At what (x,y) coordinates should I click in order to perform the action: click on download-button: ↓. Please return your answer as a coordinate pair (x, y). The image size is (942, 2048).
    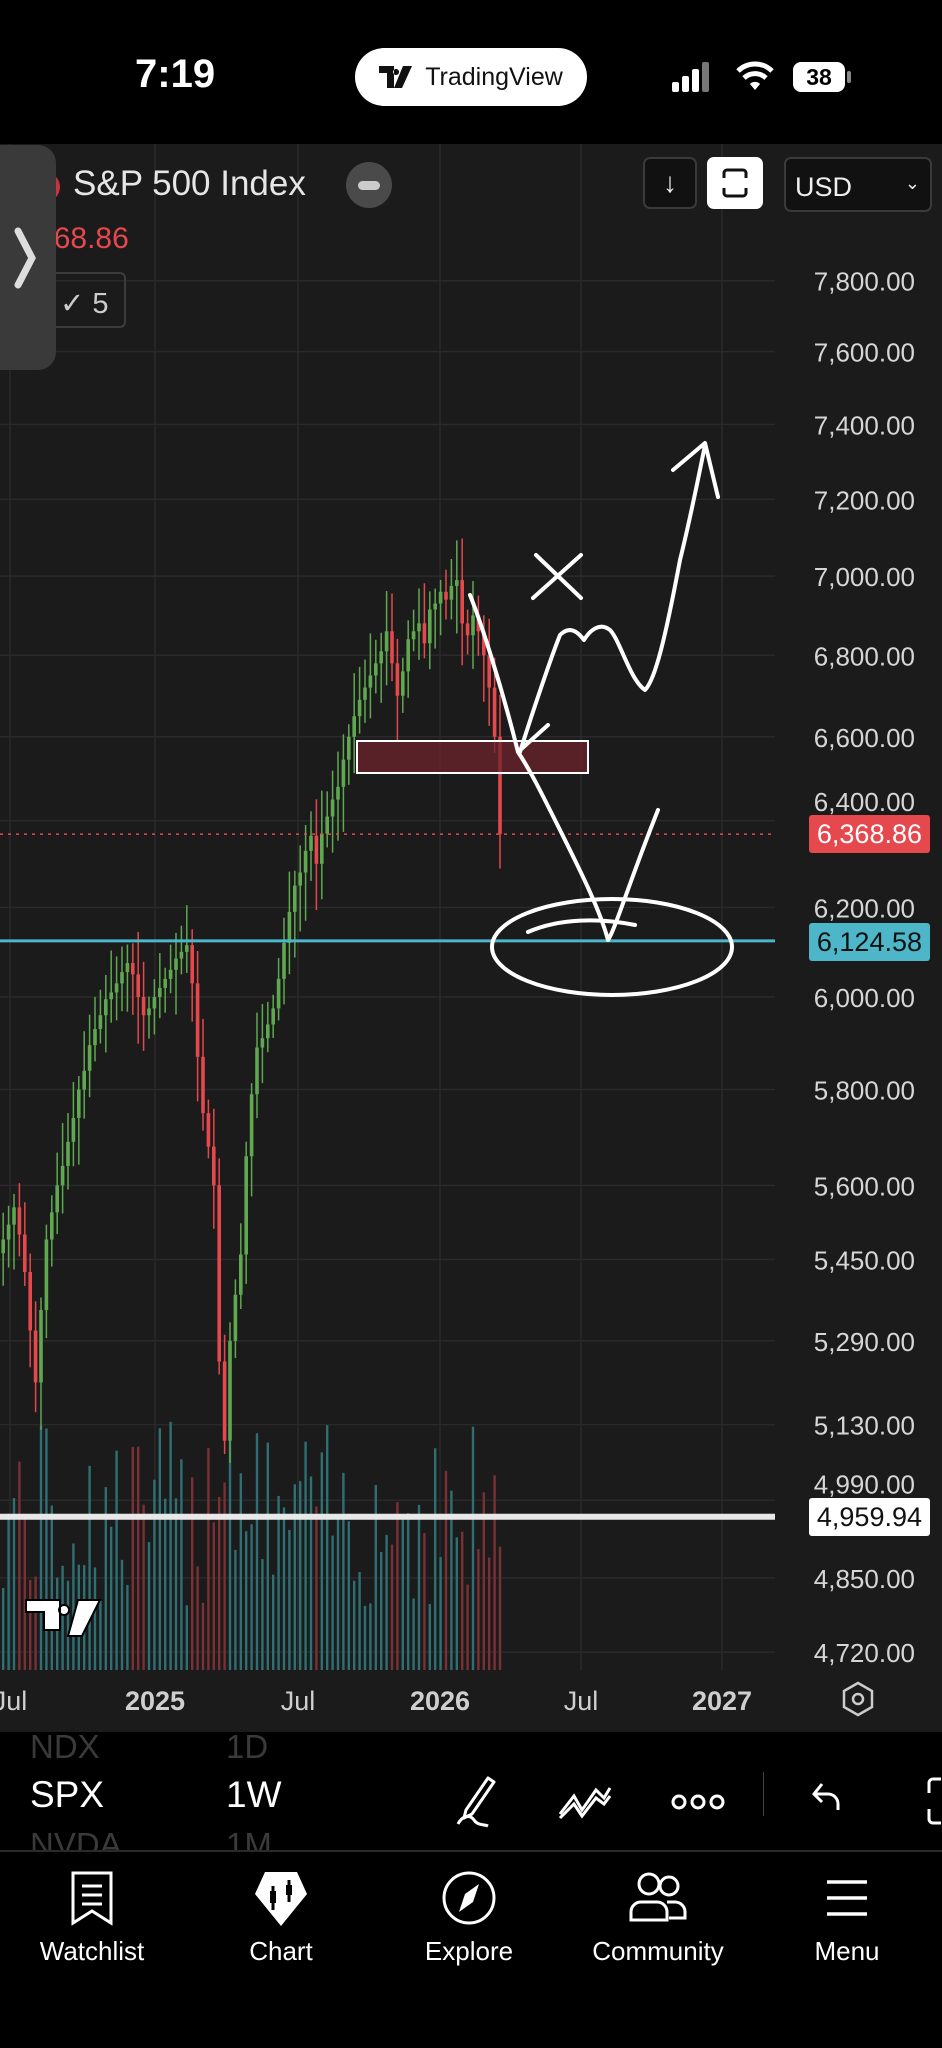
    Looking at the image, I should click on (670, 183).